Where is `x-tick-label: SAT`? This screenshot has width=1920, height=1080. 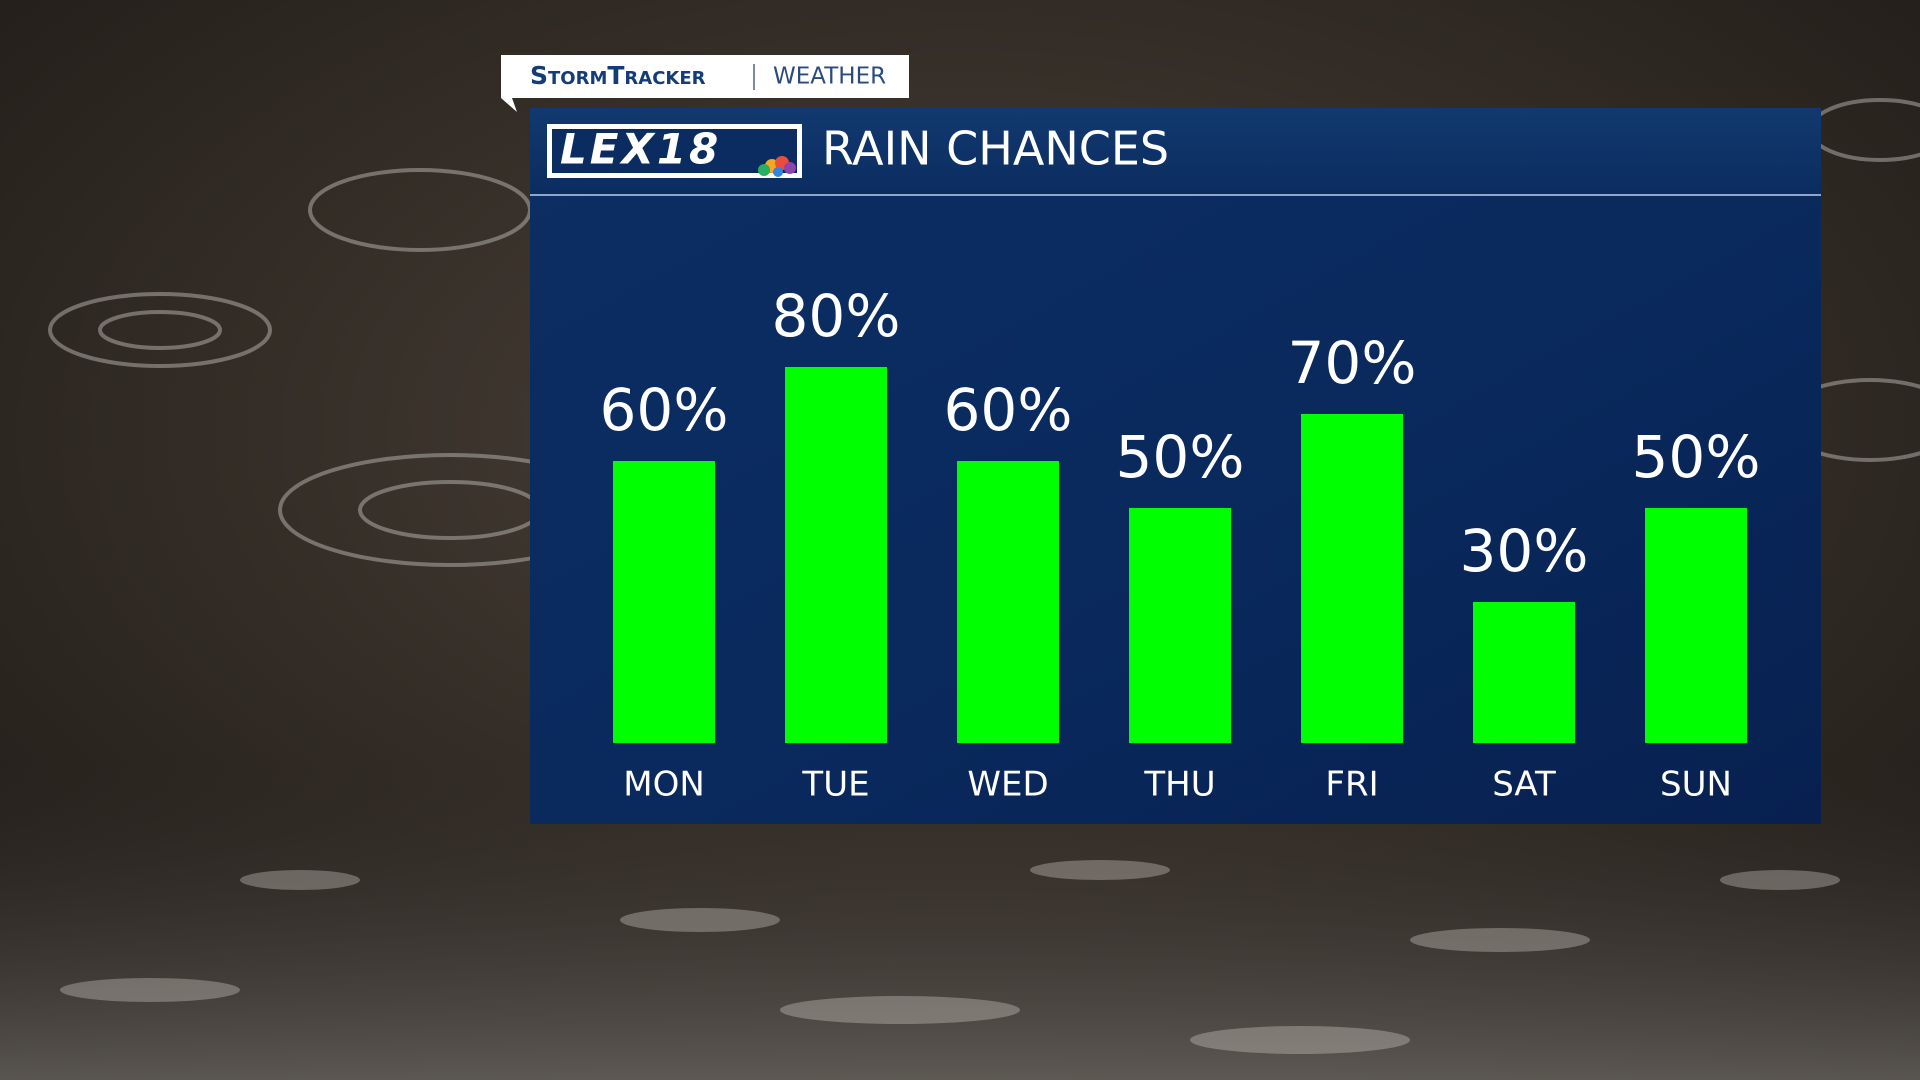 x-tick-label: SAT is located at coordinates (1524, 785).